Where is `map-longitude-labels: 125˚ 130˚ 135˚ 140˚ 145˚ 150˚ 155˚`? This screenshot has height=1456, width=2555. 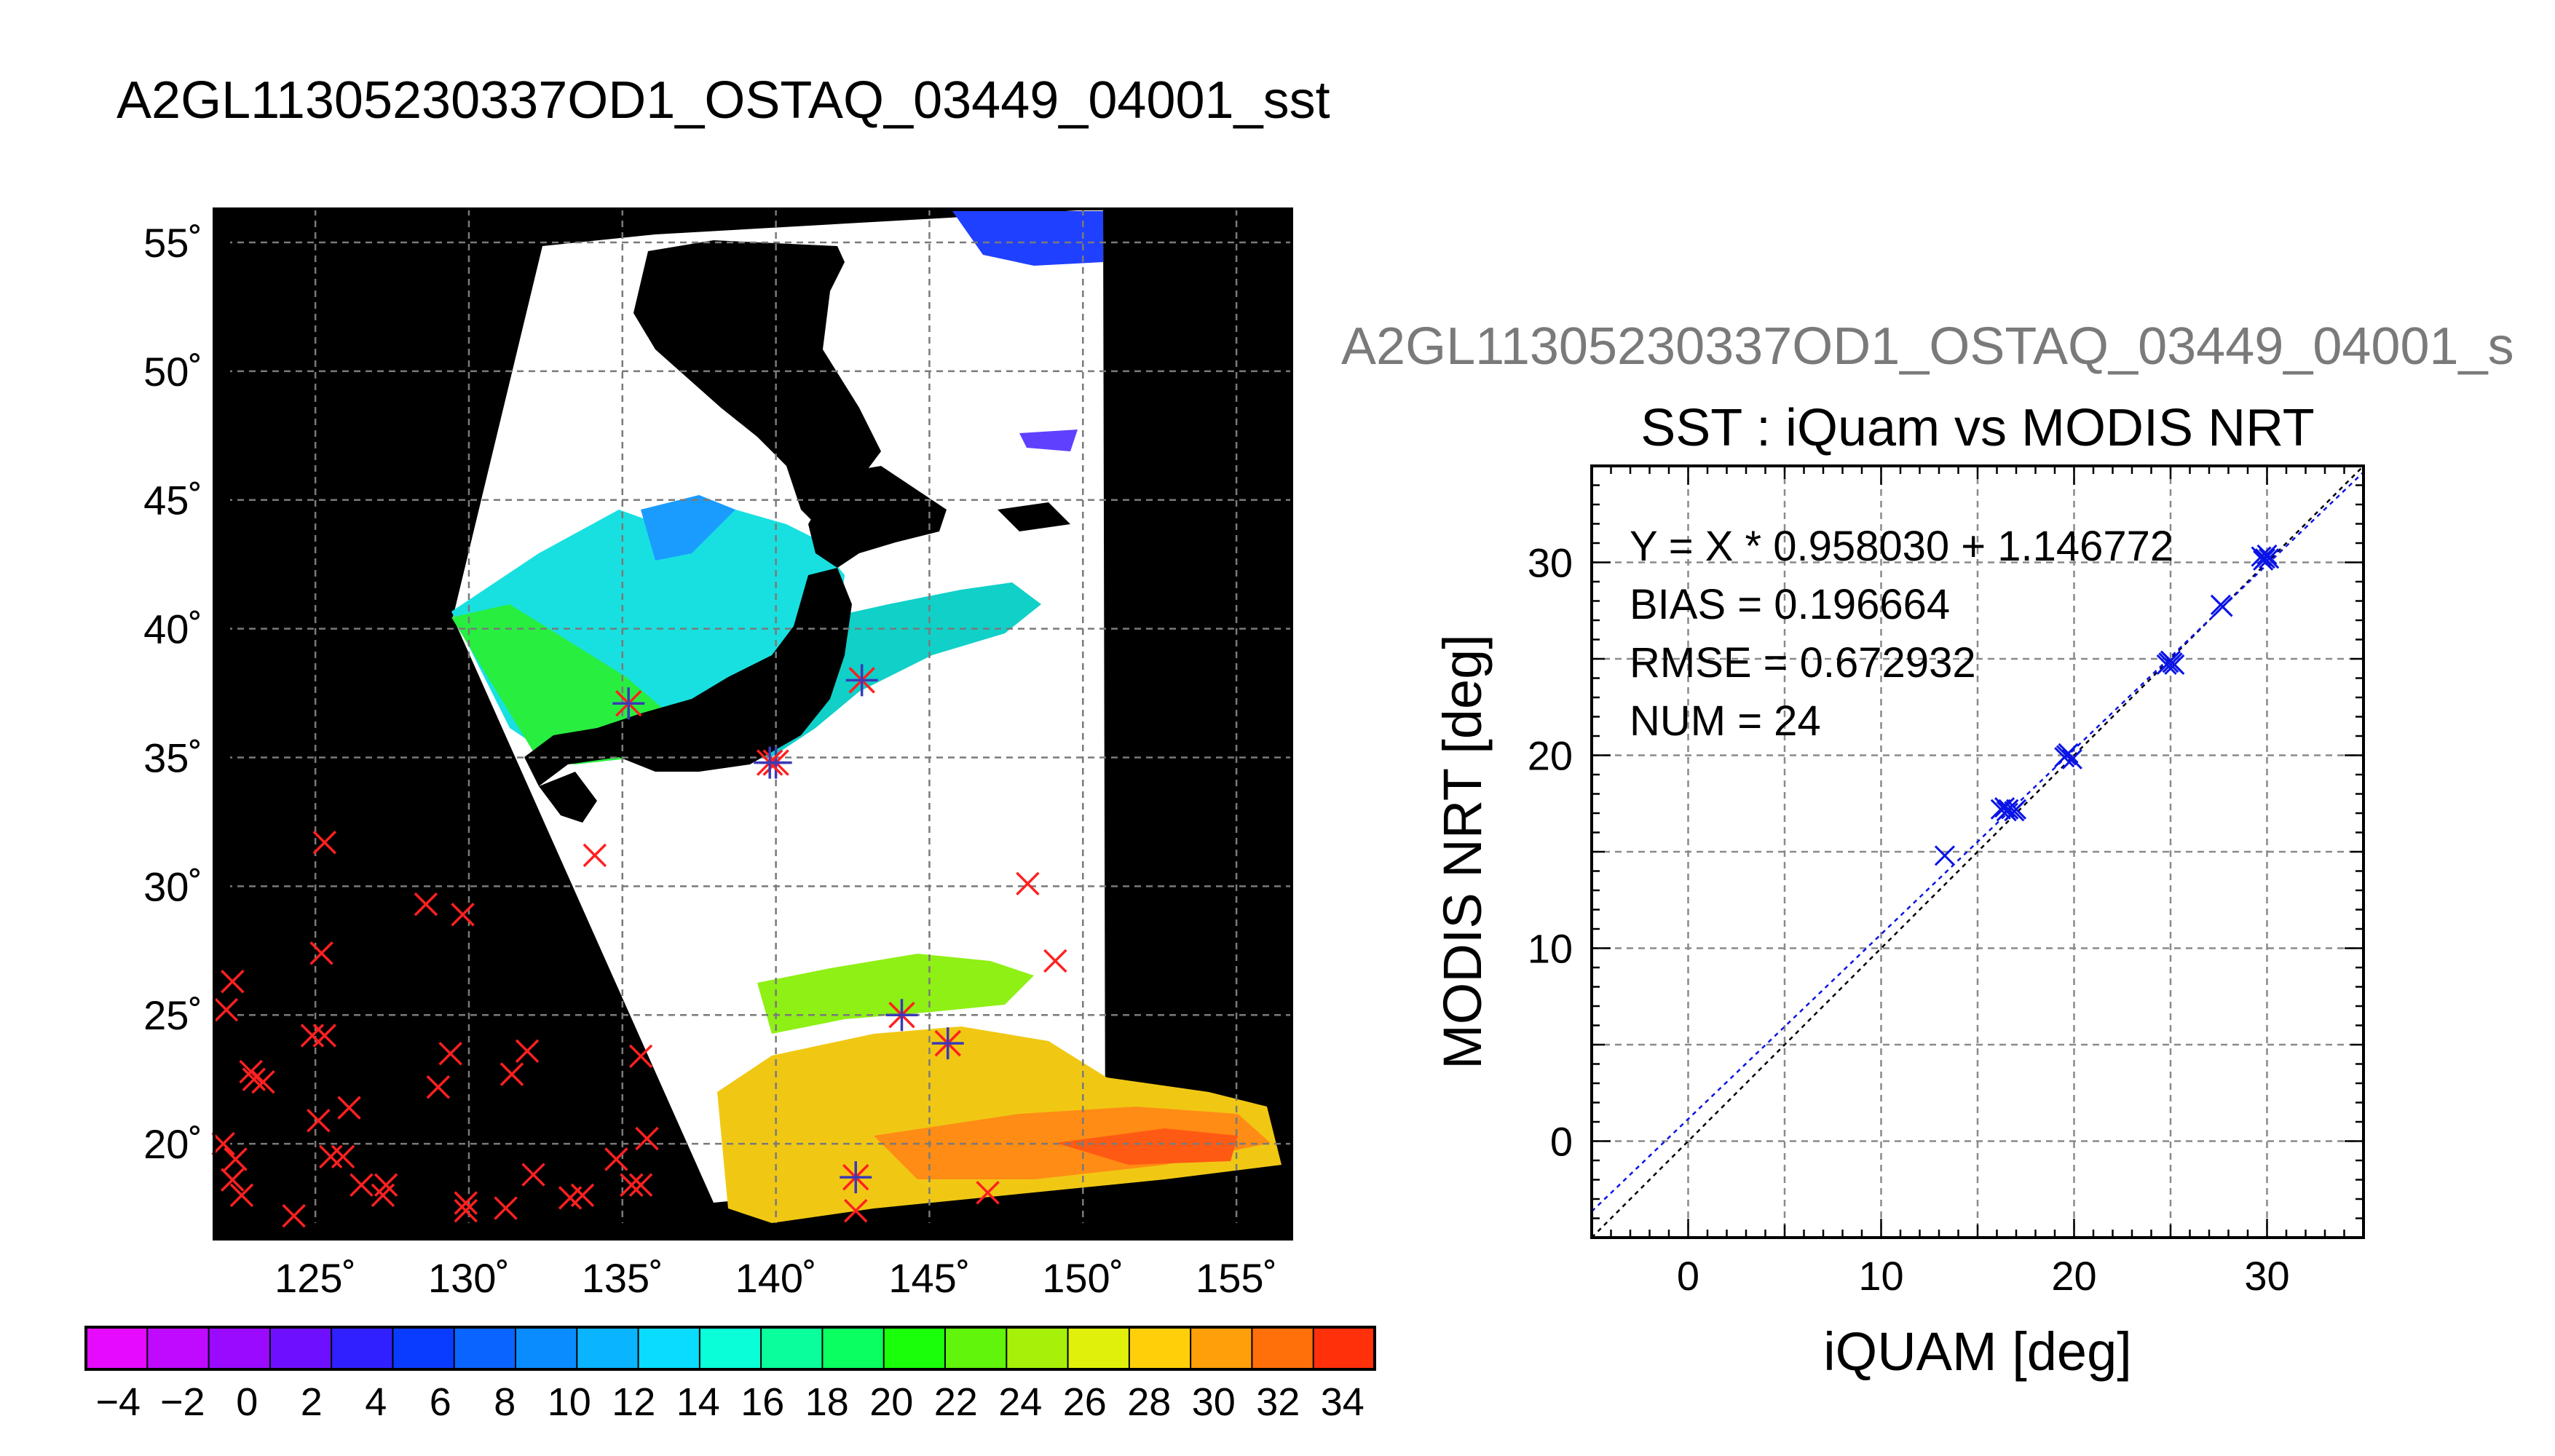
map-longitude-labels: 125˚ 130˚ 135˚ 140˚ 145˚ 150˚ 155˚ is located at coordinates (776, 1278).